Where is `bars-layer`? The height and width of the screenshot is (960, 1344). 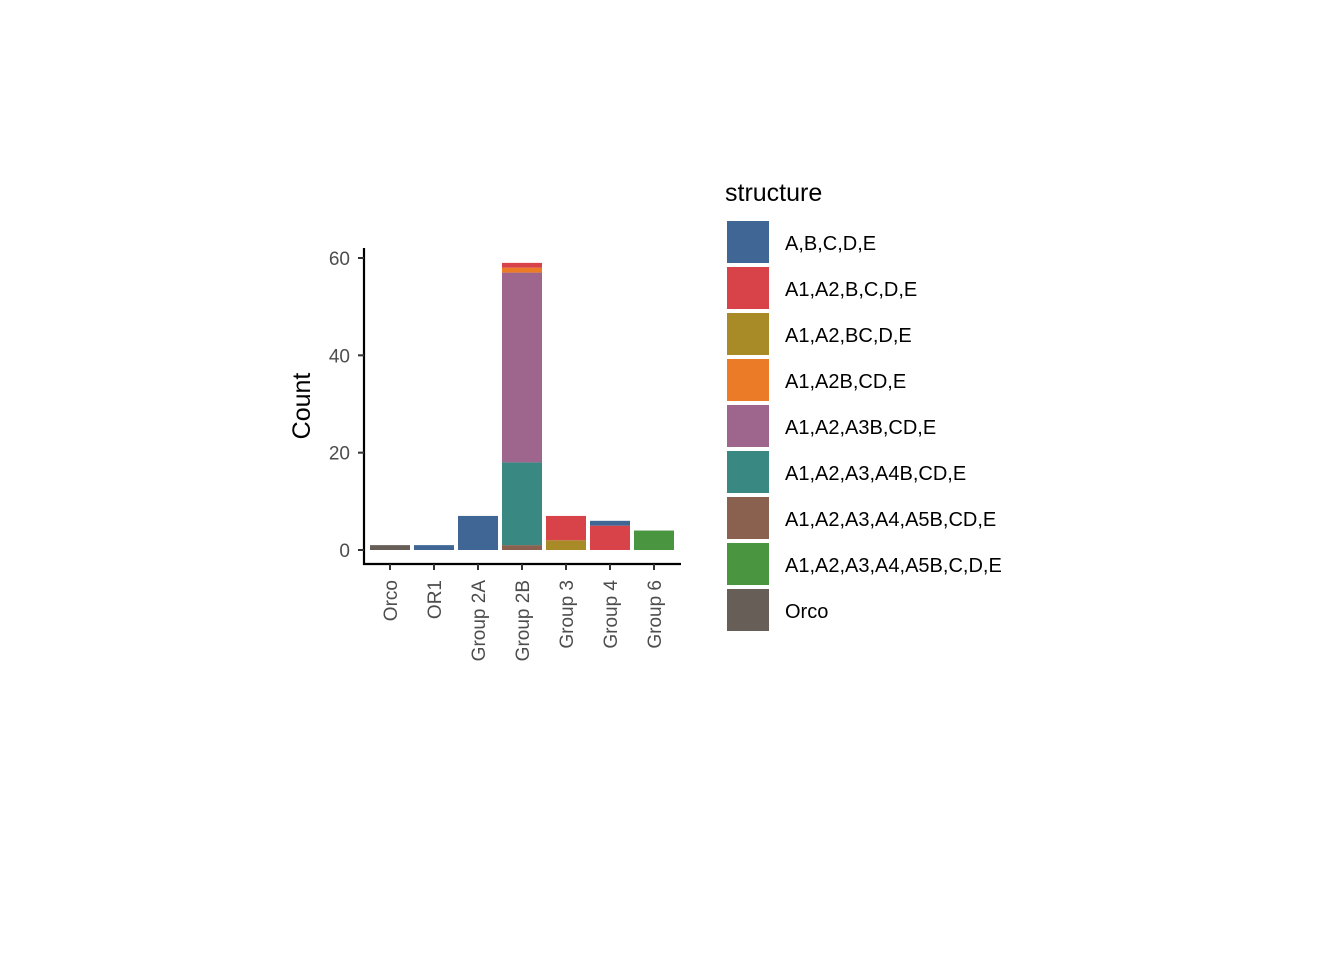 bars-layer is located at coordinates (522, 406).